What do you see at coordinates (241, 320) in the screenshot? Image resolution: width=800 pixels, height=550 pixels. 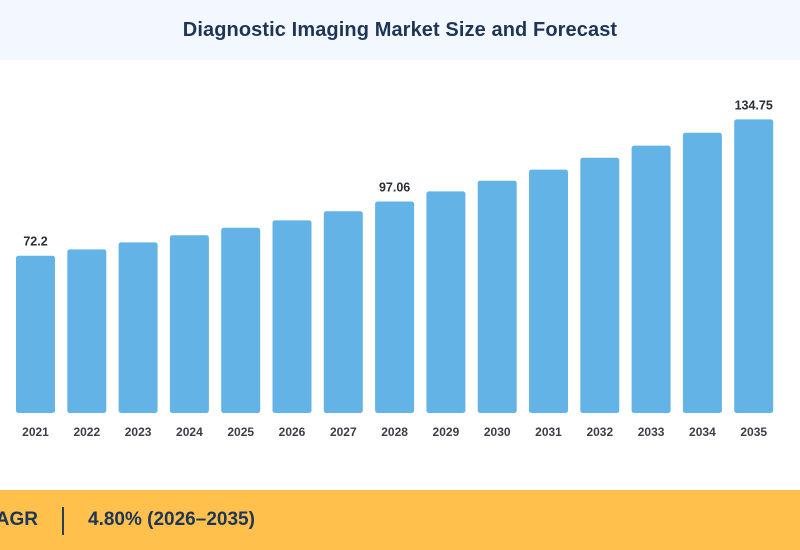 I see `bar-2025` at bounding box center [241, 320].